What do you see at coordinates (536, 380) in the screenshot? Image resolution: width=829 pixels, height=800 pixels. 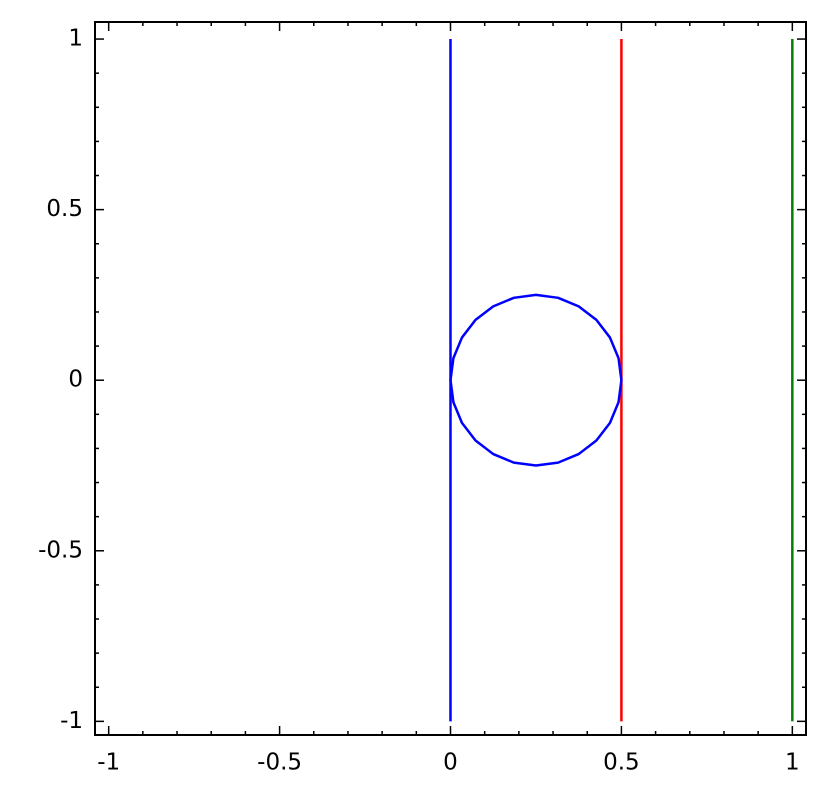 I see `data-line` at bounding box center [536, 380].